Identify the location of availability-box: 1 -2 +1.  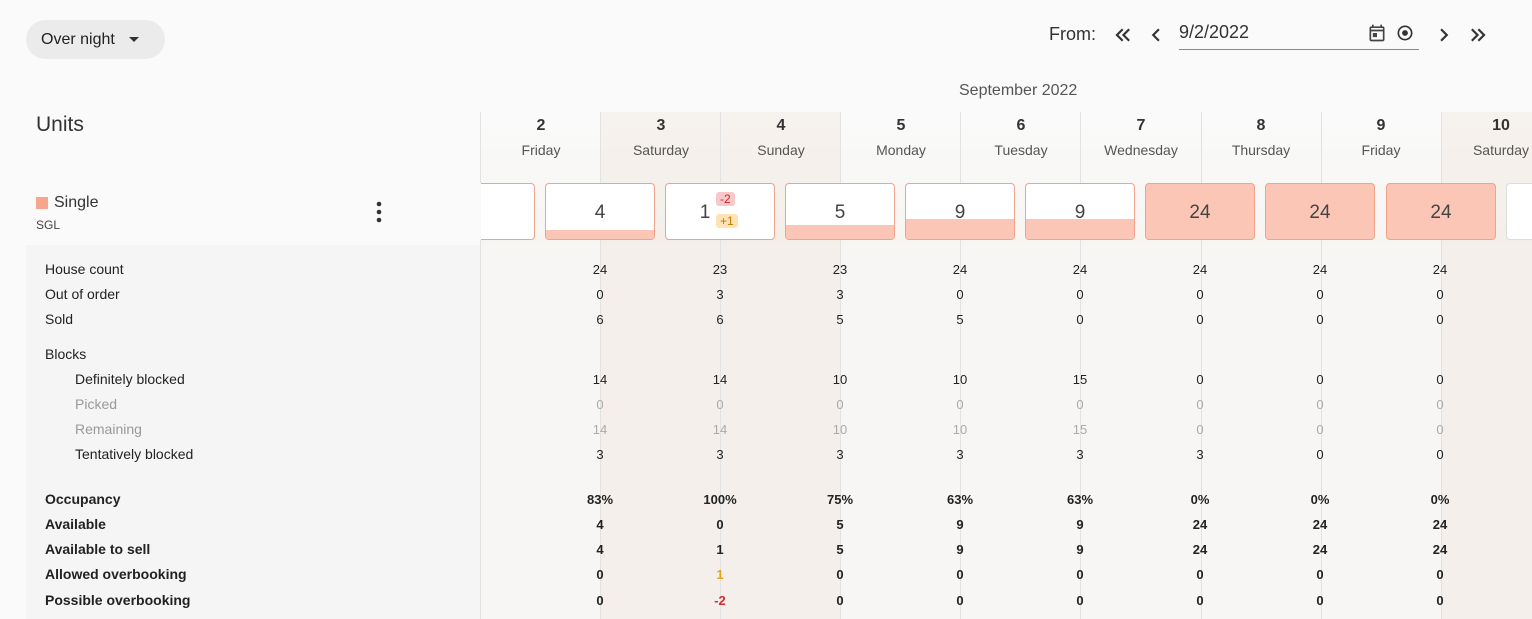
(720, 211).